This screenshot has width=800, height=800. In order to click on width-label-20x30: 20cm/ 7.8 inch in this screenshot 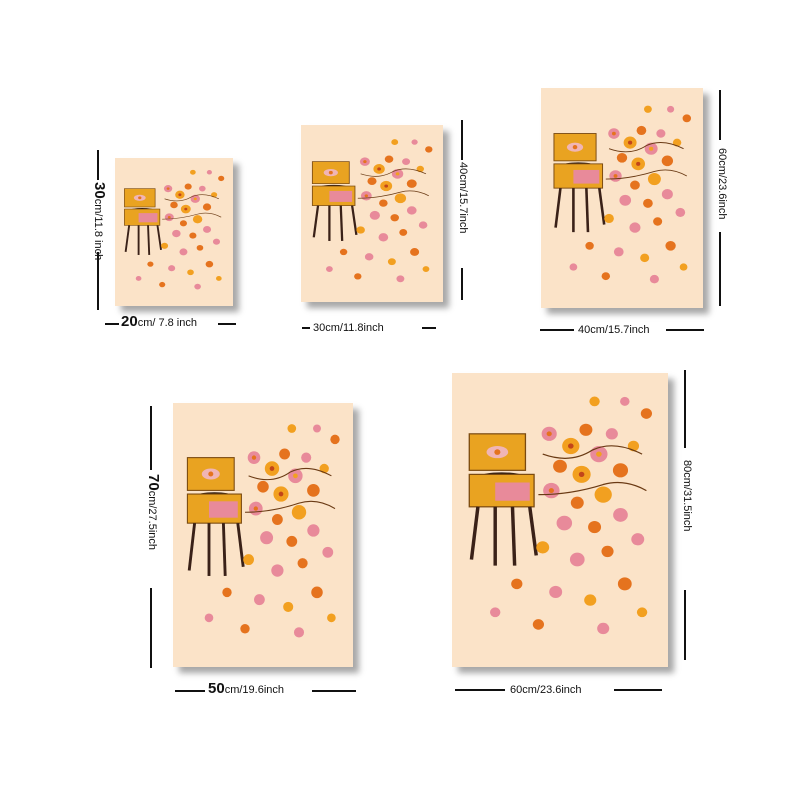, I will do `click(159, 321)`.